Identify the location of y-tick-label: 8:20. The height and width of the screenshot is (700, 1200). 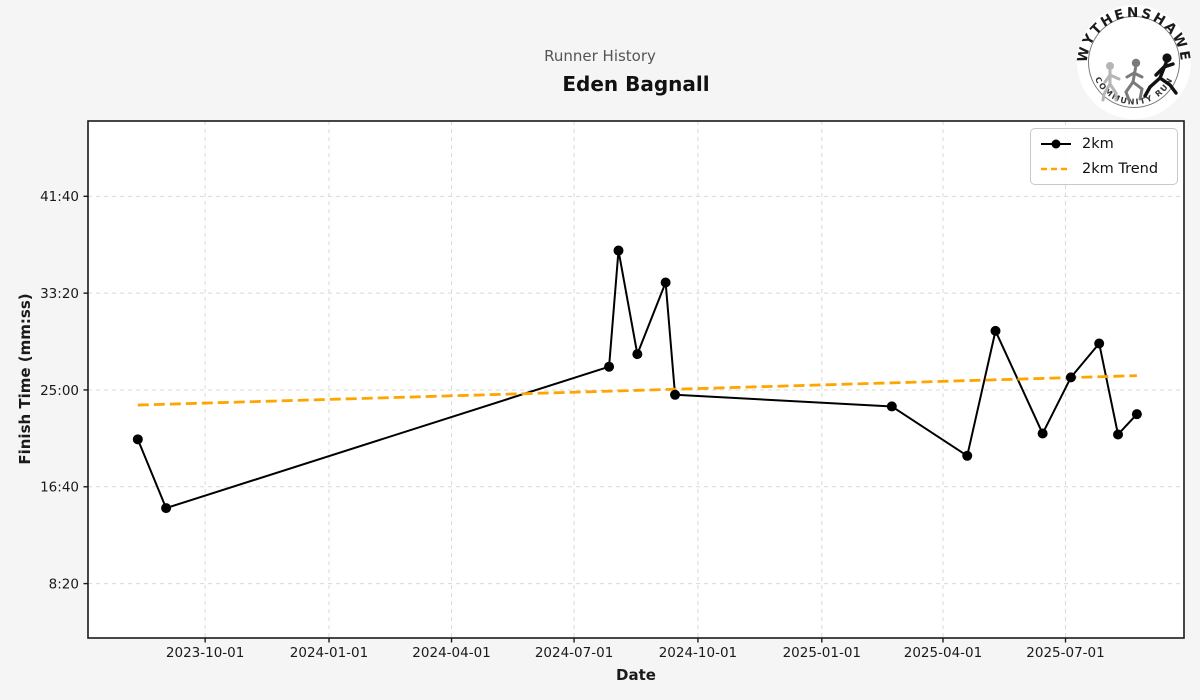
(64, 584).